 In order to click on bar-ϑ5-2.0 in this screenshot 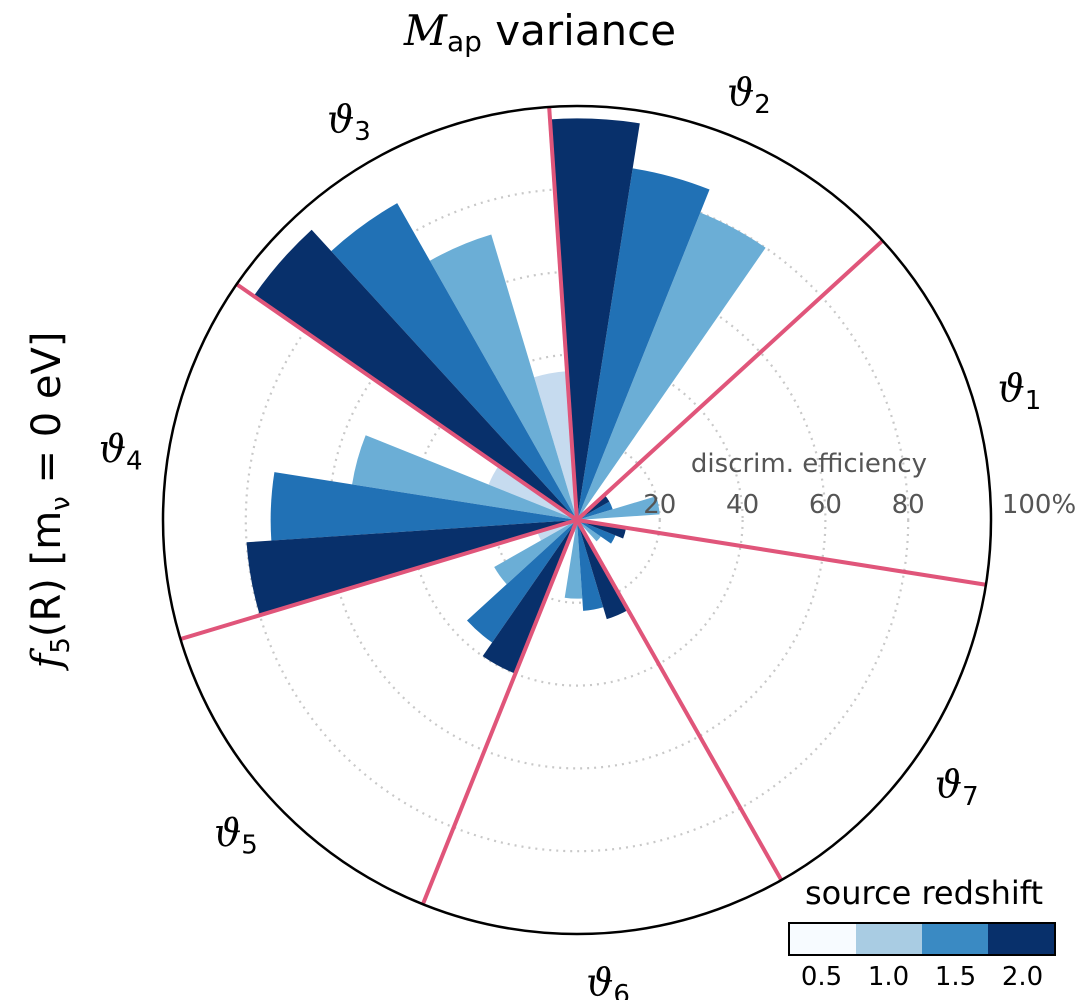, I will do `click(529, 597)`.